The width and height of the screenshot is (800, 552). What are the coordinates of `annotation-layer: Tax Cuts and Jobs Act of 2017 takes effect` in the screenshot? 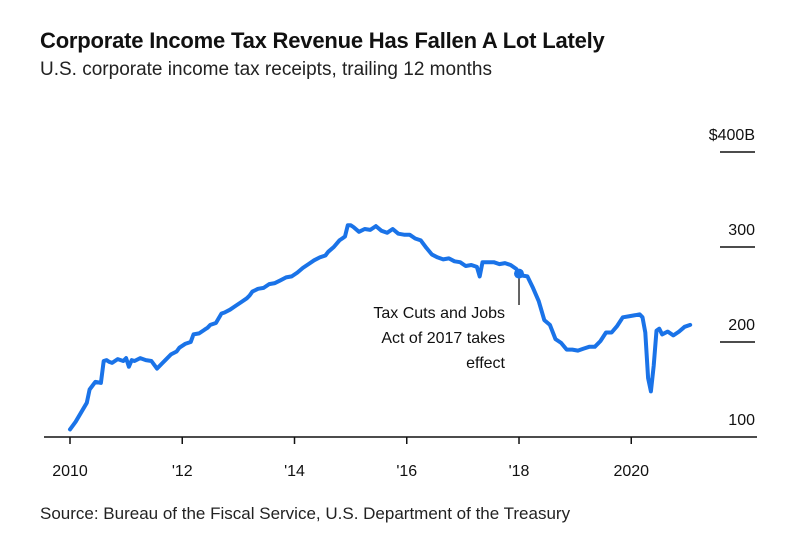 It's located at (449, 320).